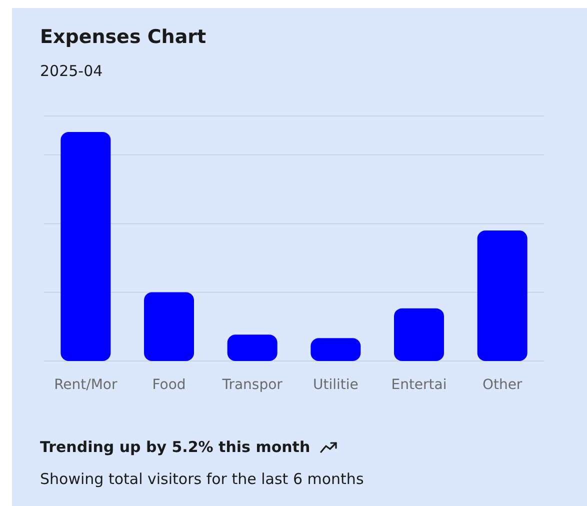 The width and height of the screenshot is (587, 506). What do you see at coordinates (202, 479) in the screenshot?
I see `text: Showing total visitors for the last 6 months` at bounding box center [202, 479].